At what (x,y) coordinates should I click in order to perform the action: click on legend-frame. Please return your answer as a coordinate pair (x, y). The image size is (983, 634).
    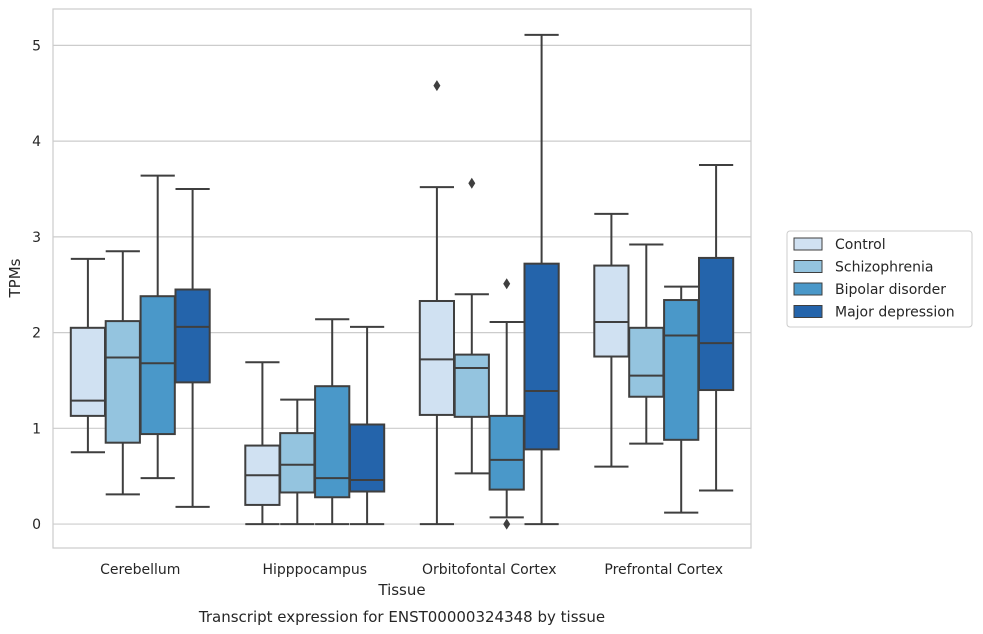
    Looking at the image, I should click on (879, 279).